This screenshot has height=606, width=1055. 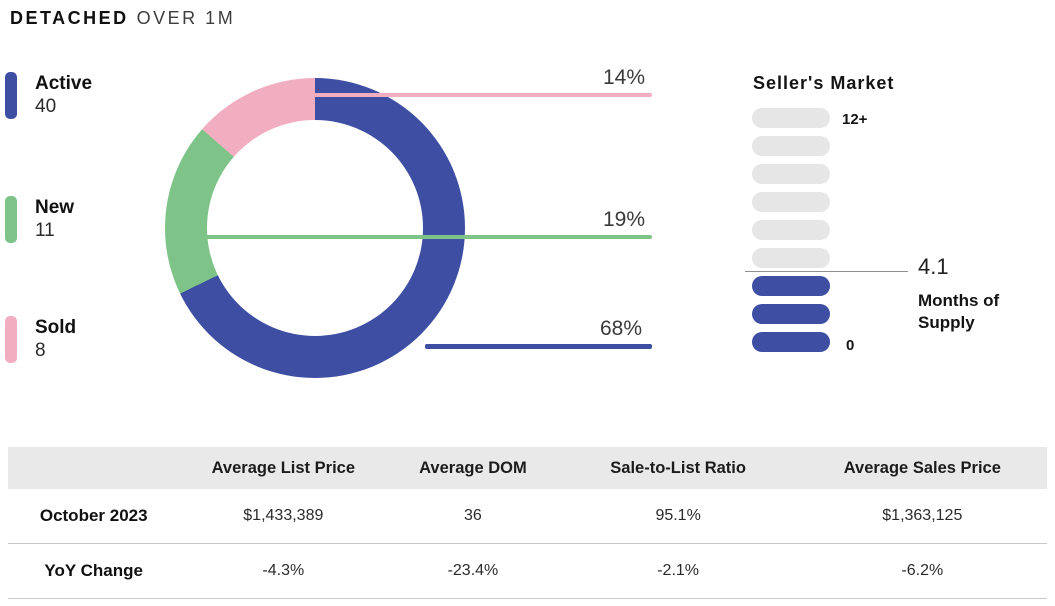 I want to click on cell-yoy-sale-to-list: -2.1%, so click(x=678, y=571).